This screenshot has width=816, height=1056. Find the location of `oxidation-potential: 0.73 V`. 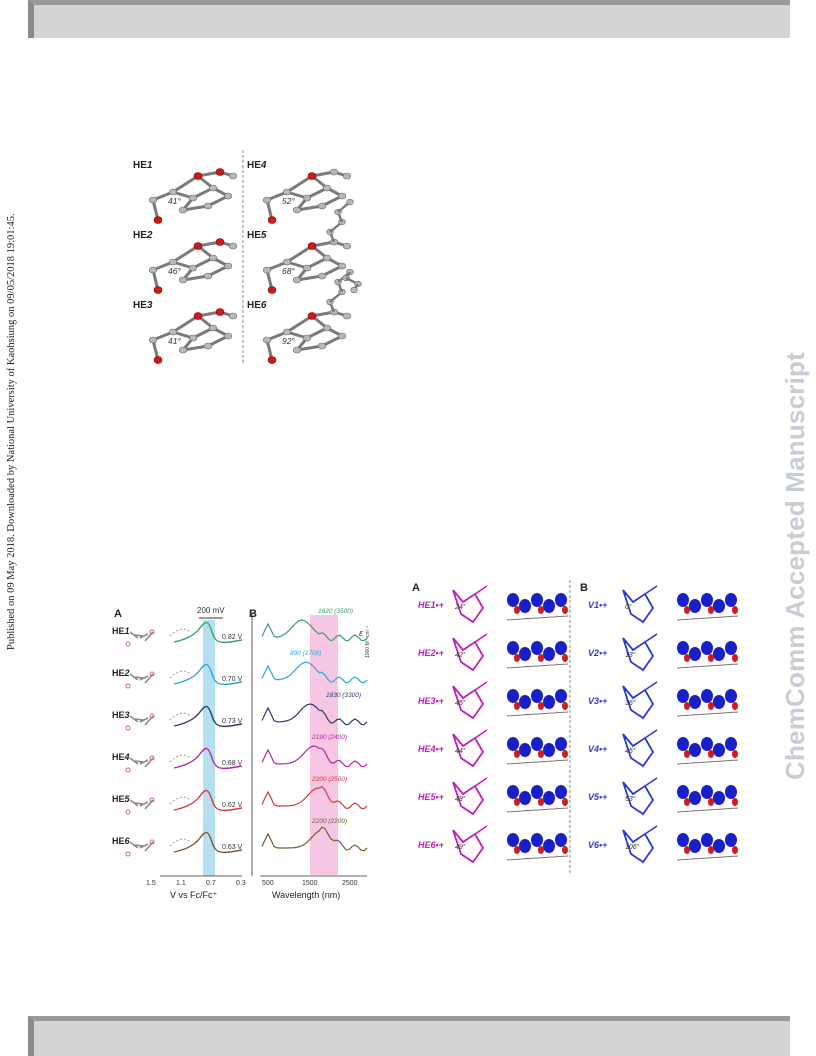

oxidation-potential: 0.73 V is located at coordinates (232, 721).